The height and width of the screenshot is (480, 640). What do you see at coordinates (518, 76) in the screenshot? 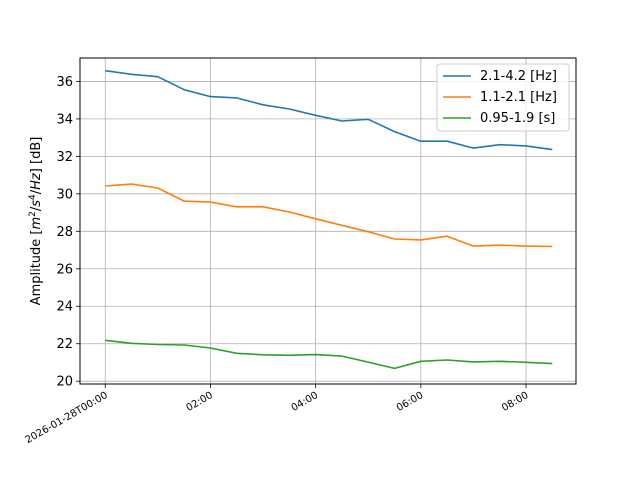
I see `legend-label-series-1: 2.1-4.2 [Hz]` at bounding box center [518, 76].